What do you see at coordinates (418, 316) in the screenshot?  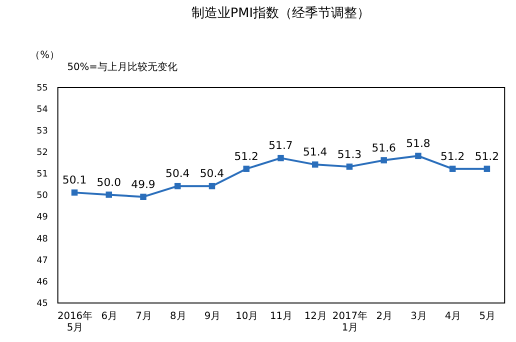 I see `x-tick-label: 3月` at bounding box center [418, 316].